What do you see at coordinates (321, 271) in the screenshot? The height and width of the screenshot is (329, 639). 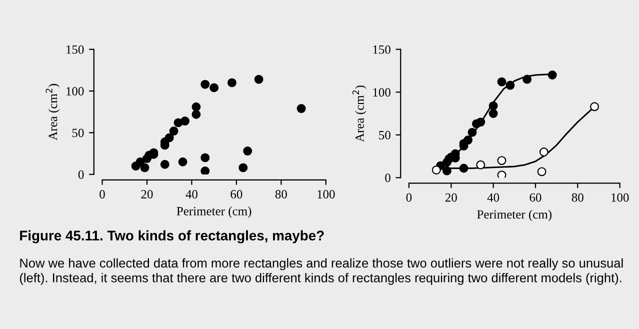 I see `text: Now we have collected data from more rectangles and realize those two outliers were not really so unusual (left). Instead, it seems that there are two different kinds of rectangles requiring two different models (right).` at bounding box center [321, 271].